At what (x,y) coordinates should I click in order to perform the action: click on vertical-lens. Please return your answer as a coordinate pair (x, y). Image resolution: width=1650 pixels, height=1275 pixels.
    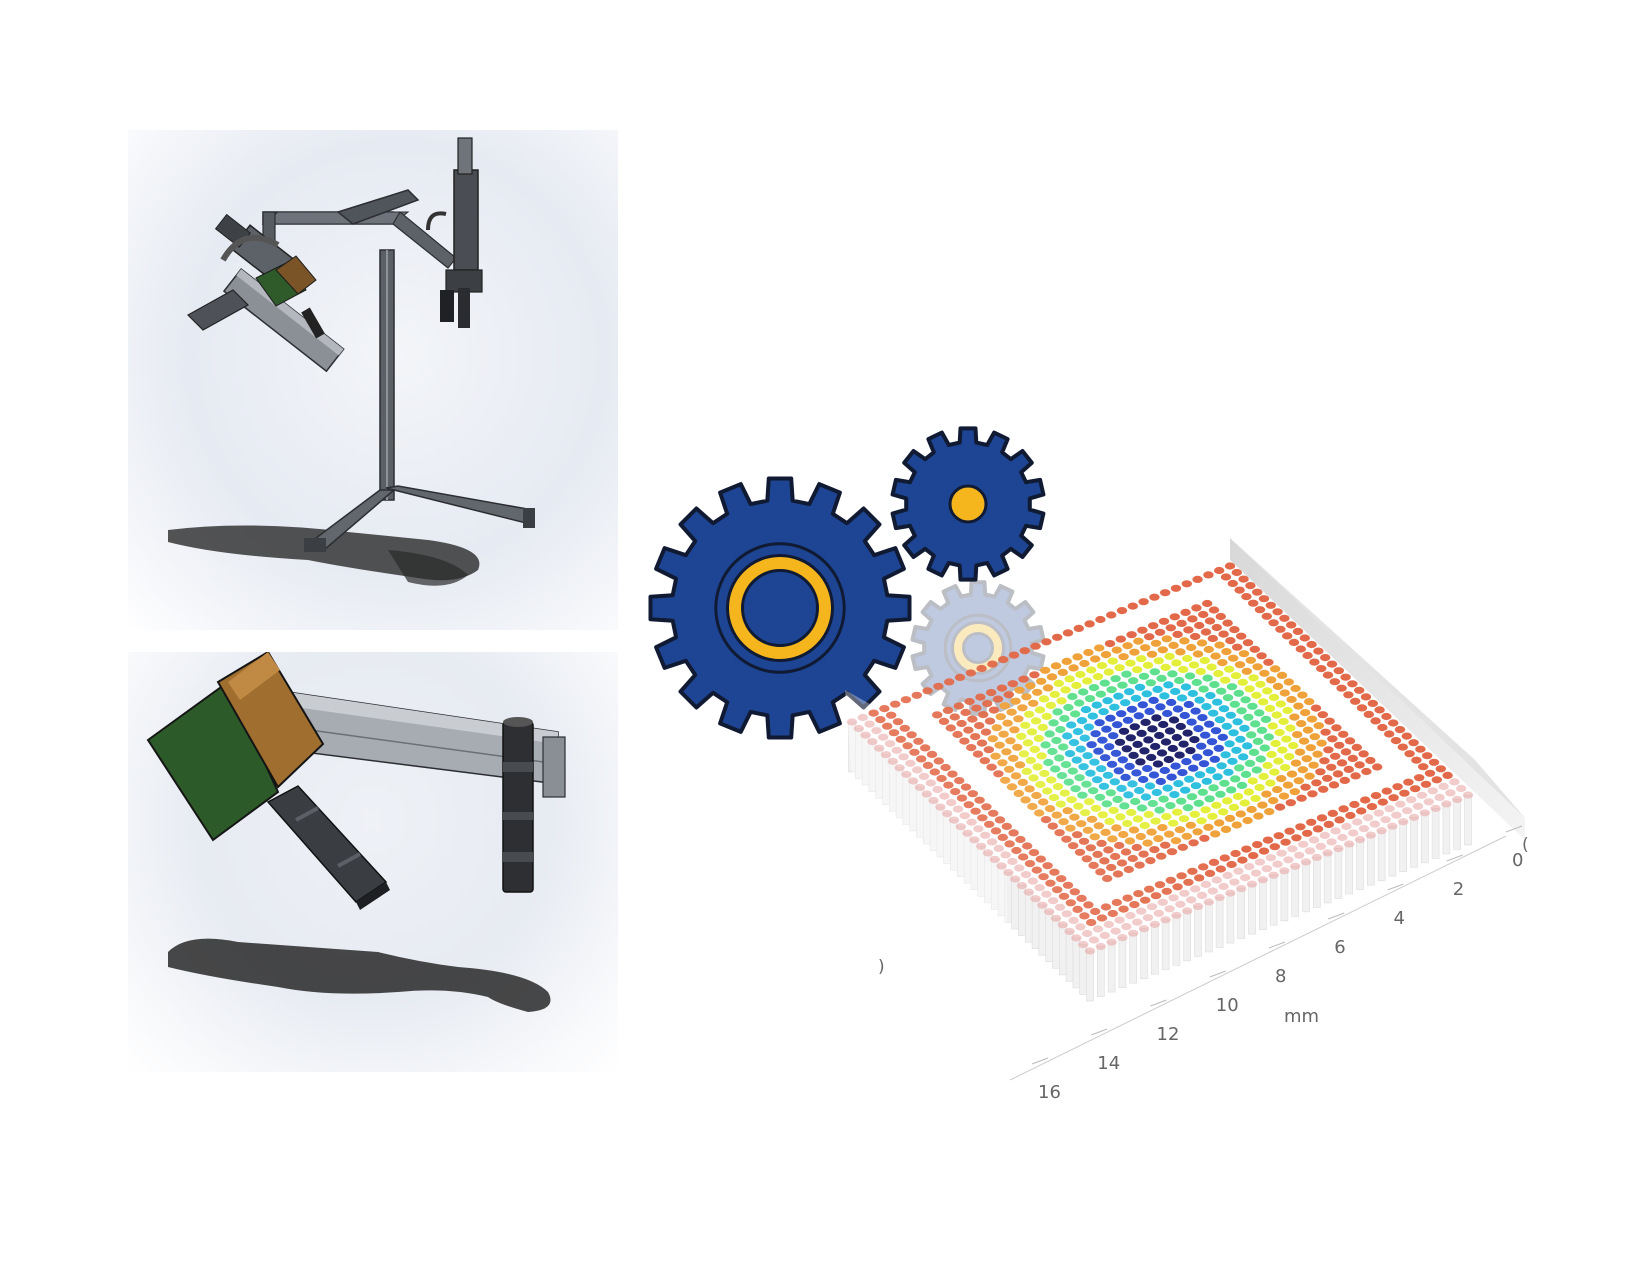
    Looking at the image, I should click on (518, 807).